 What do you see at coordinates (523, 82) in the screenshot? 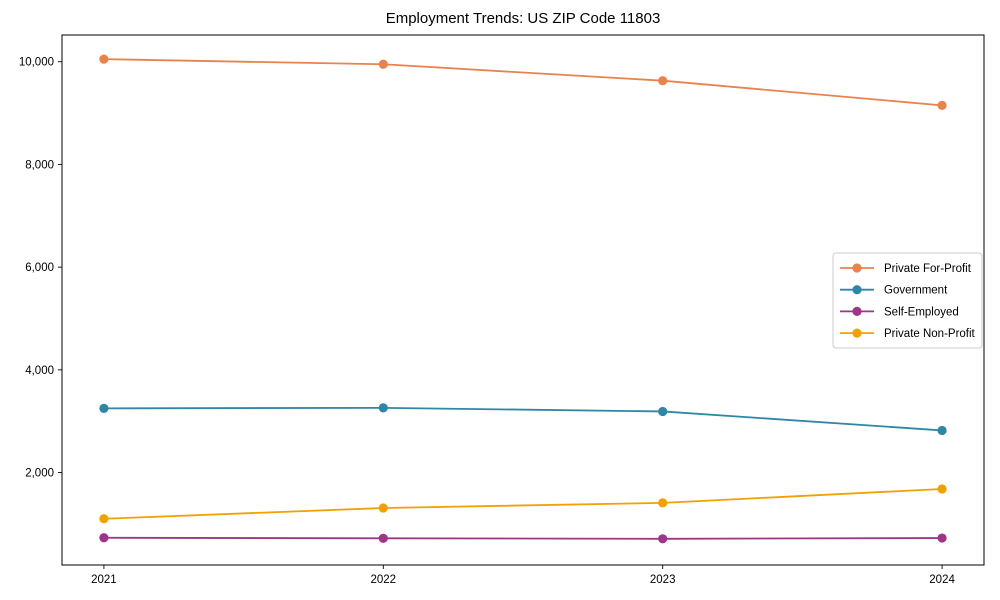
I see `series-line-private-for-profit` at bounding box center [523, 82].